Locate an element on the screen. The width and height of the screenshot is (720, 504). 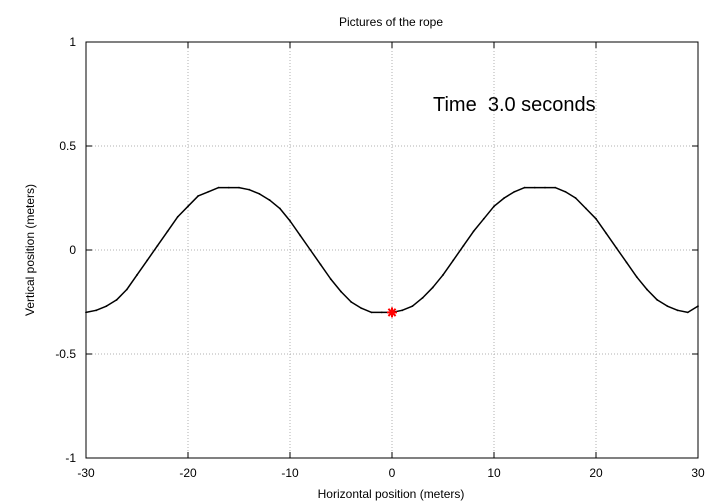
x-tick-label: 0 is located at coordinates (392, 473).